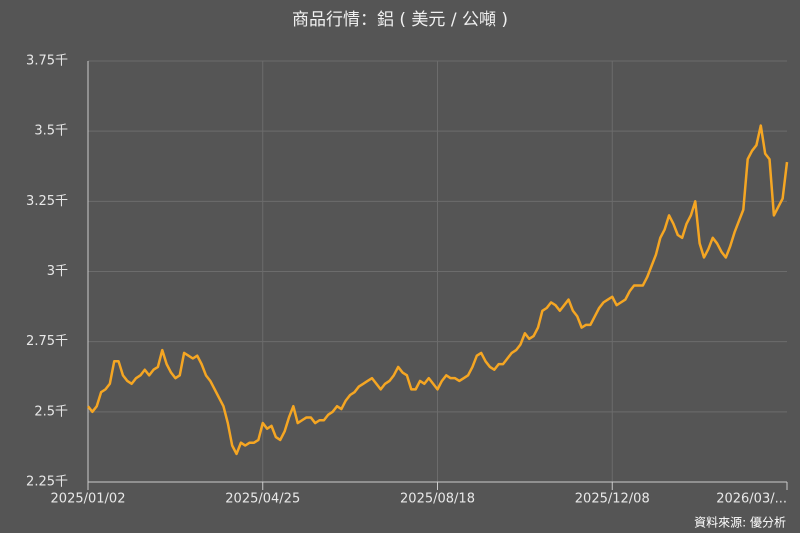 The width and height of the screenshot is (800, 533). What do you see at coordinates (51, 131) in the screenshot?
I see `y-tick-label: 3.5千` at bounding box center [51, 131].